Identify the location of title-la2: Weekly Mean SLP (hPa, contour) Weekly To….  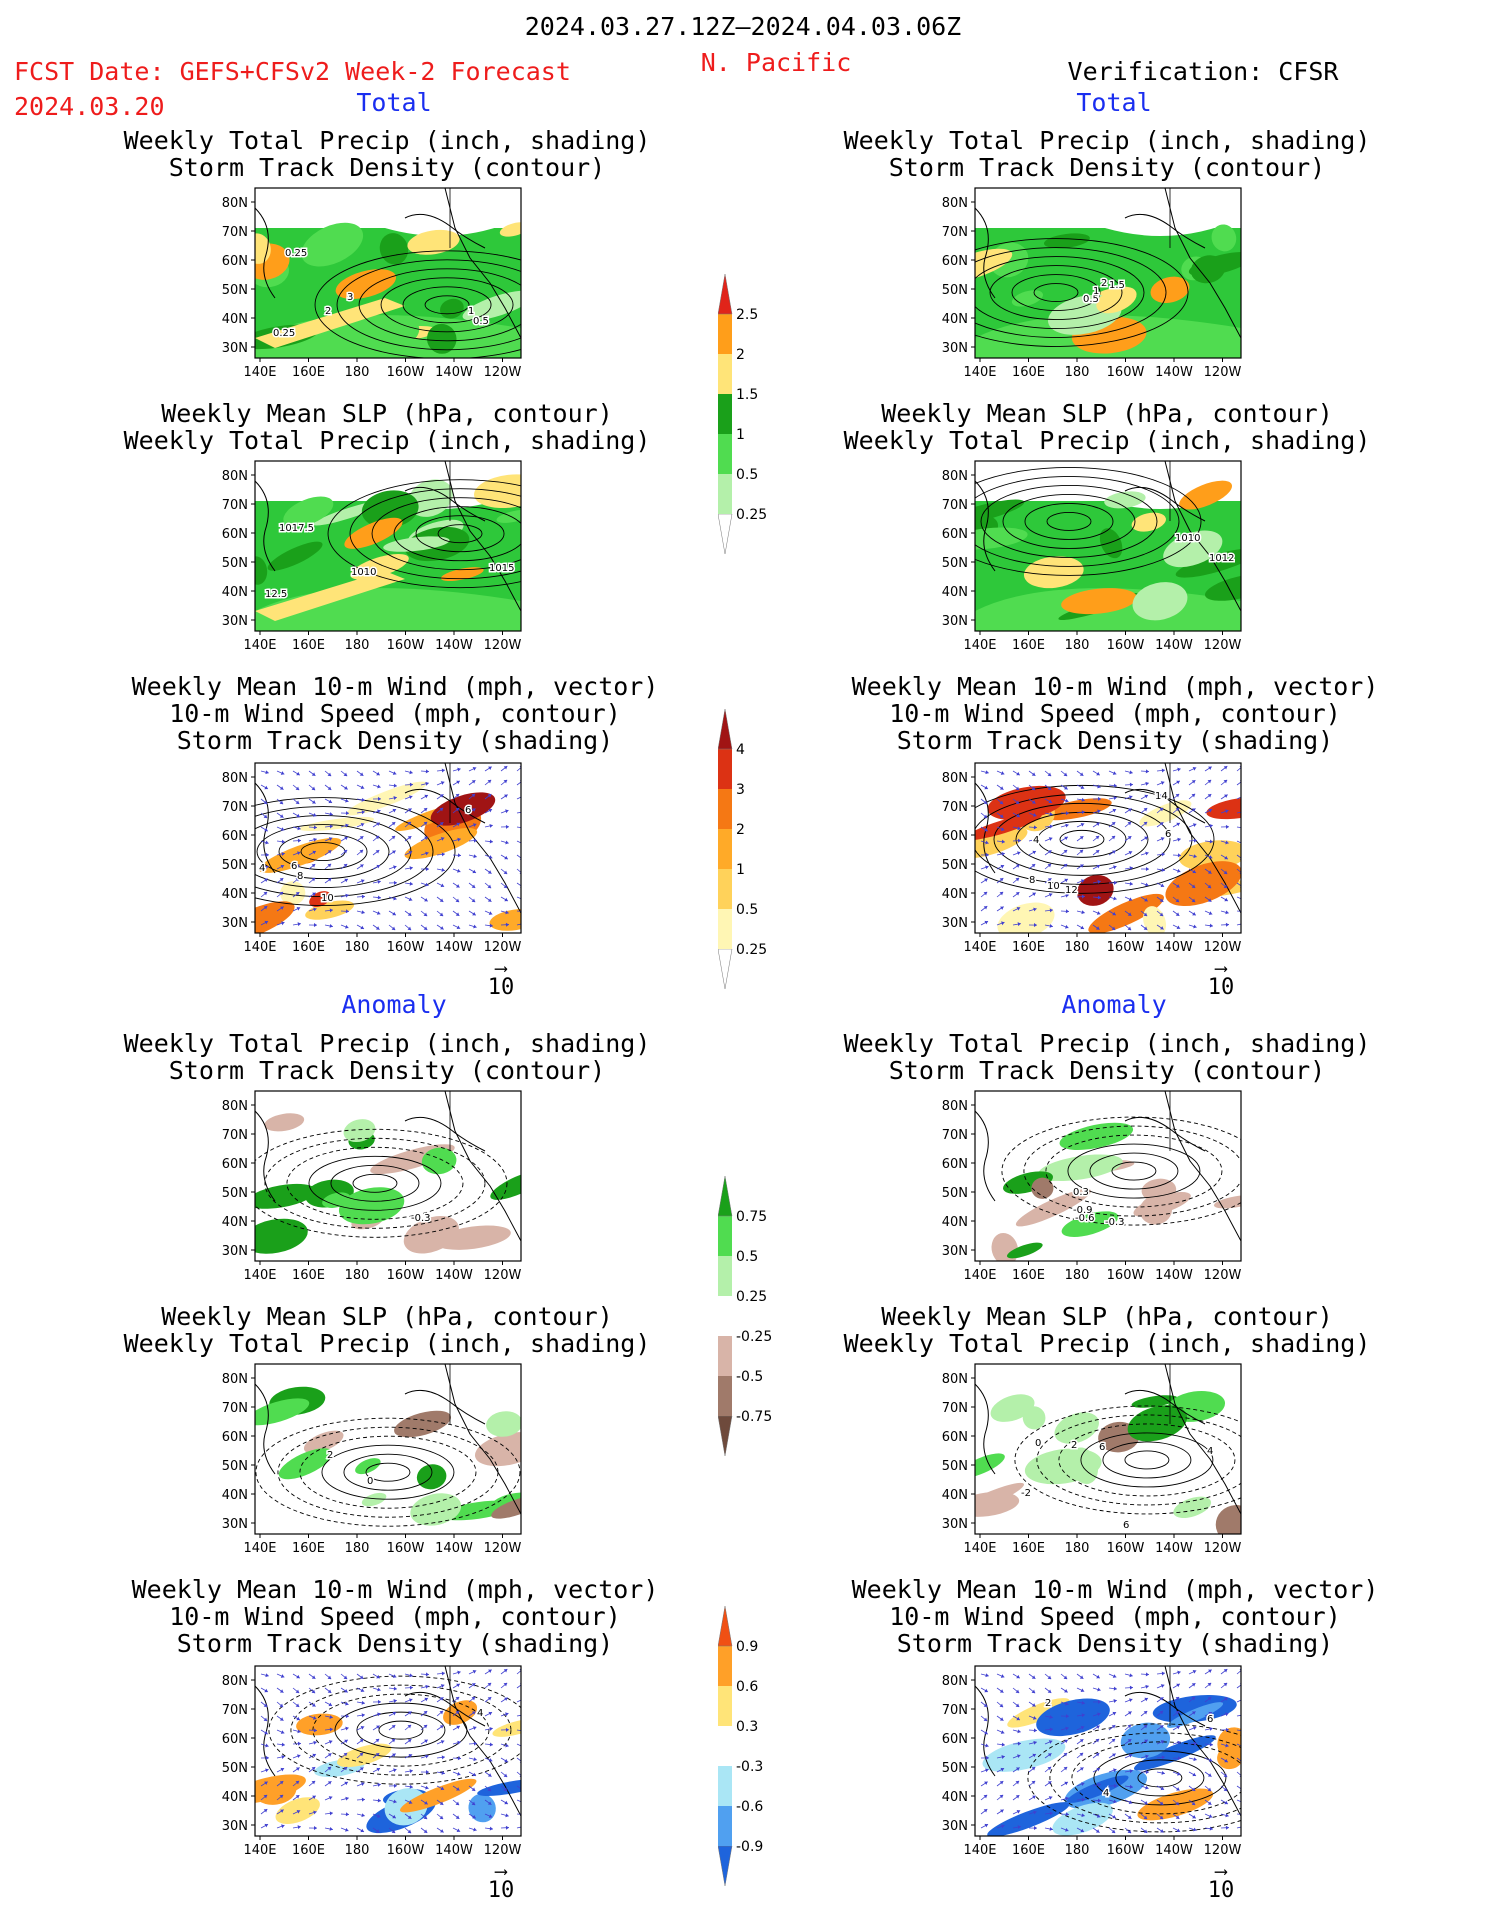
(387, 1330).